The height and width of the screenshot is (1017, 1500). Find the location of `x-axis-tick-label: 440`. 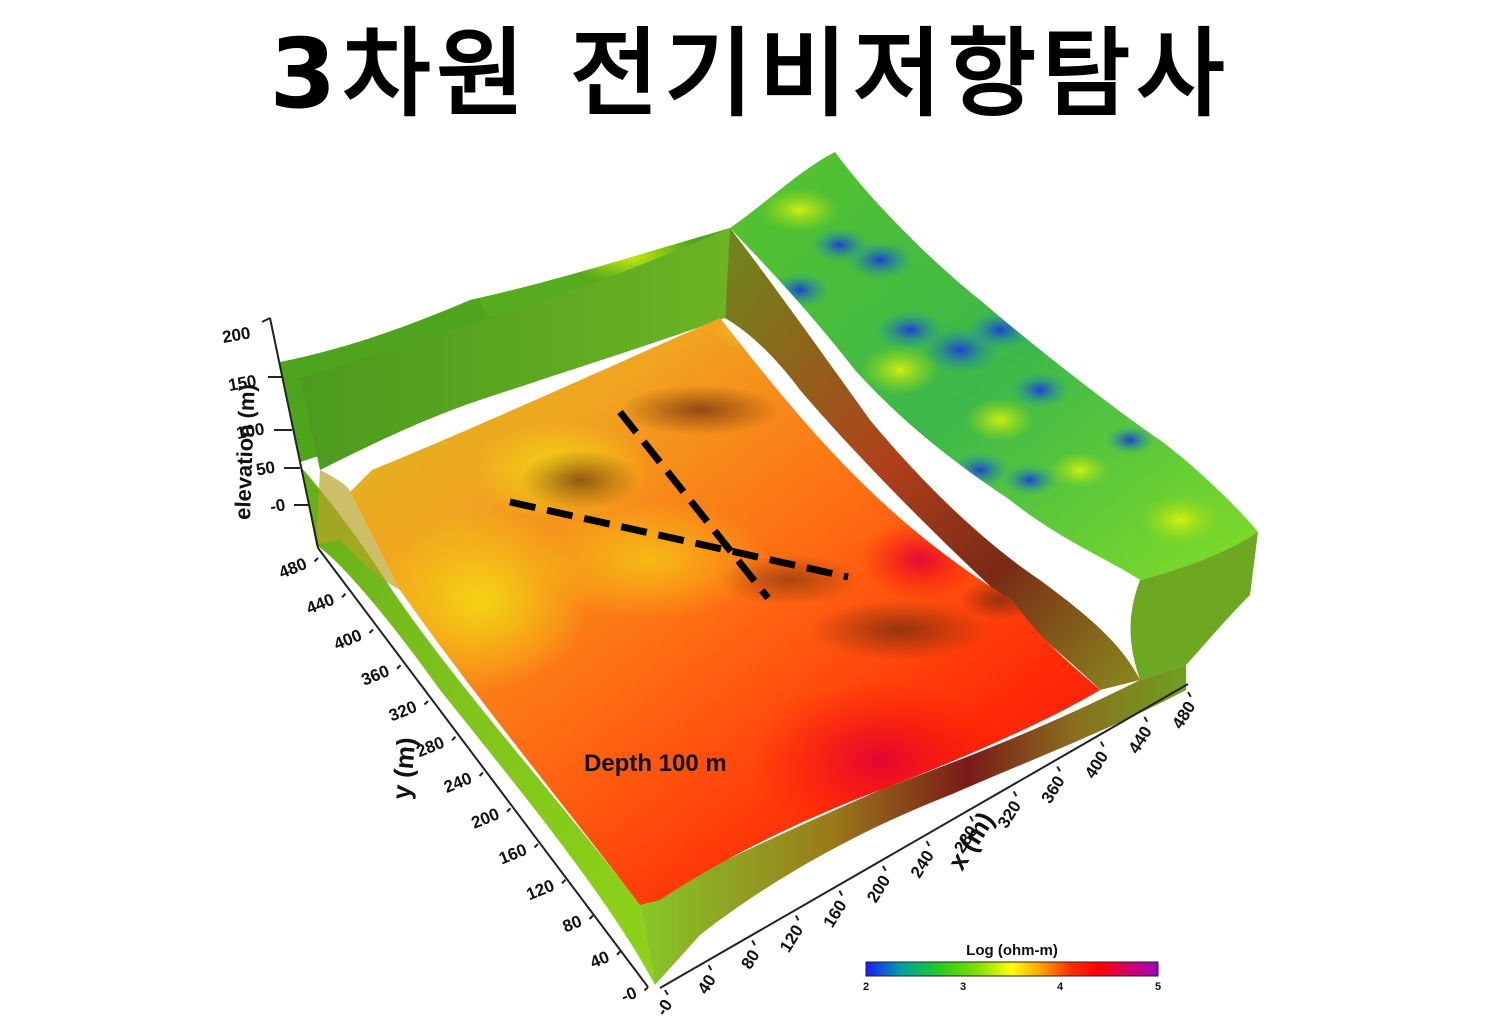

x-axis-tick-label: 440 is located at coordinates (1140, 740).